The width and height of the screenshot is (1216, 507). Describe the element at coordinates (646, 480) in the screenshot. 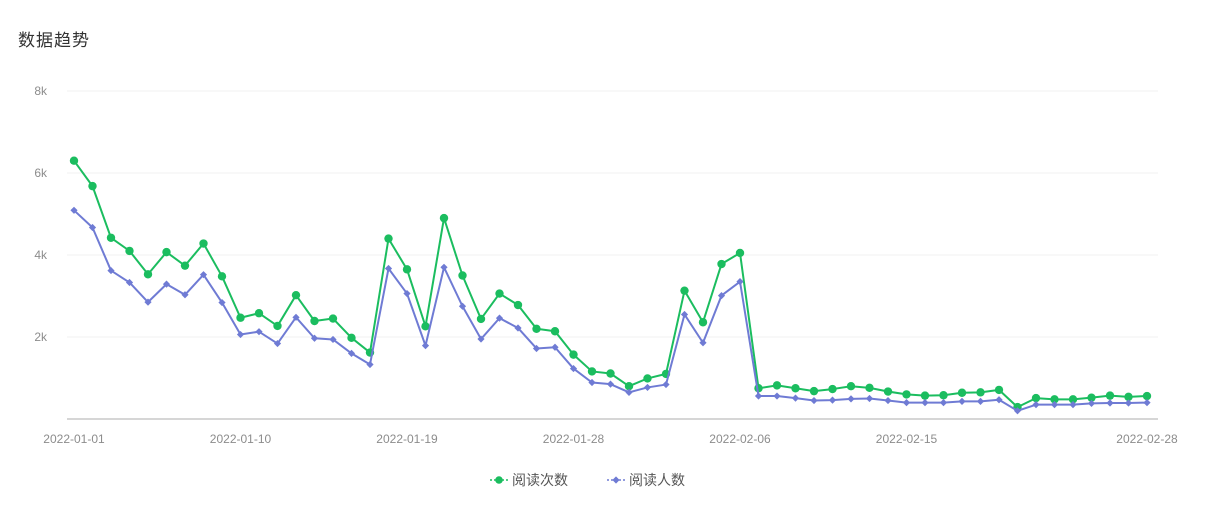

I see `legend-item-readers: 阅读人数` at that location.